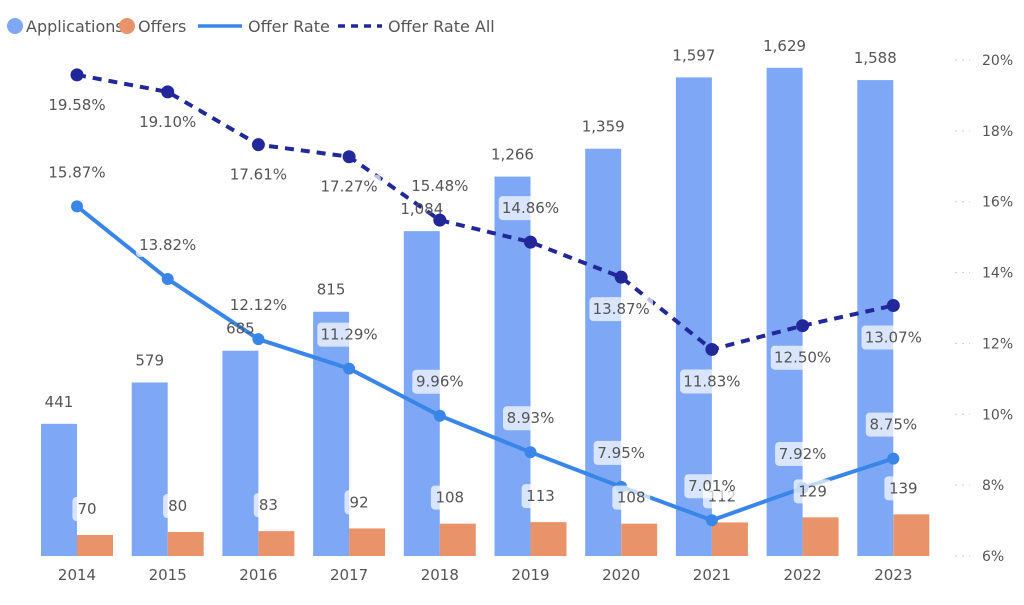 Image resolution: width=1024 pixels, height=605 pixels. I want to click on label-offer-rate-2016: 12.12%, so click(258, 305).